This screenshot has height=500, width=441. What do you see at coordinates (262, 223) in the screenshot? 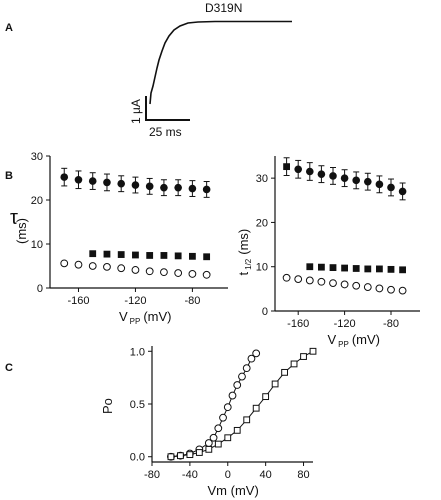
I see `y-tick-label: 20` at bounding box center [262, 223].